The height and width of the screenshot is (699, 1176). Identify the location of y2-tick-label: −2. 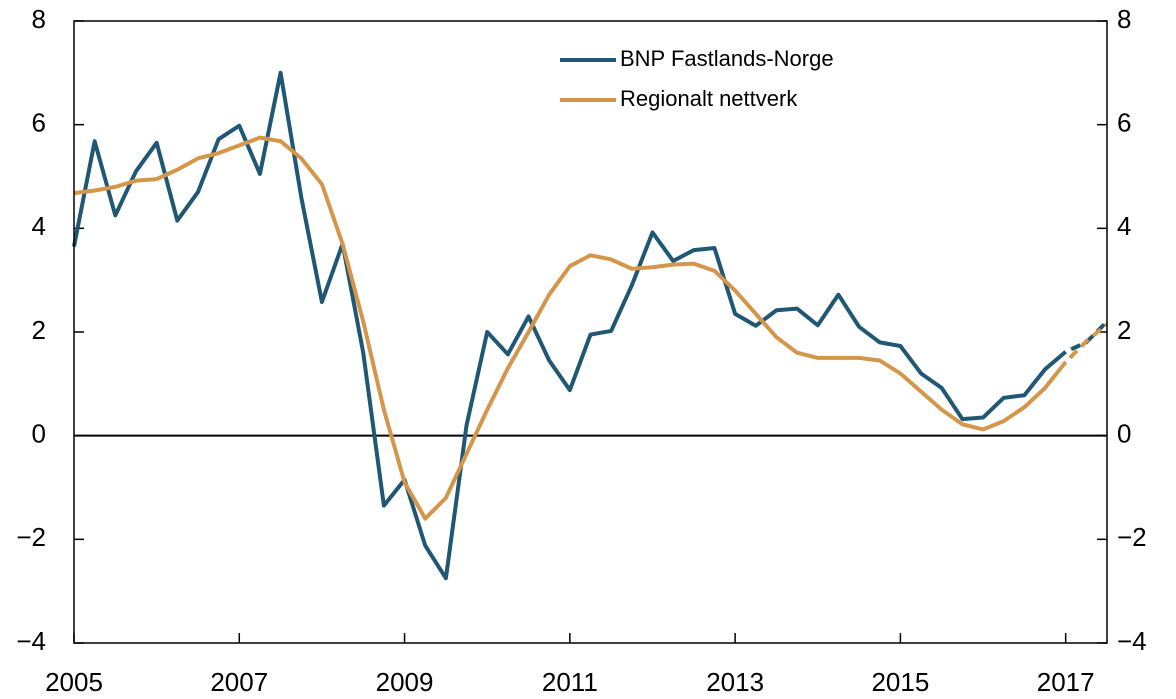
(1132, 537).